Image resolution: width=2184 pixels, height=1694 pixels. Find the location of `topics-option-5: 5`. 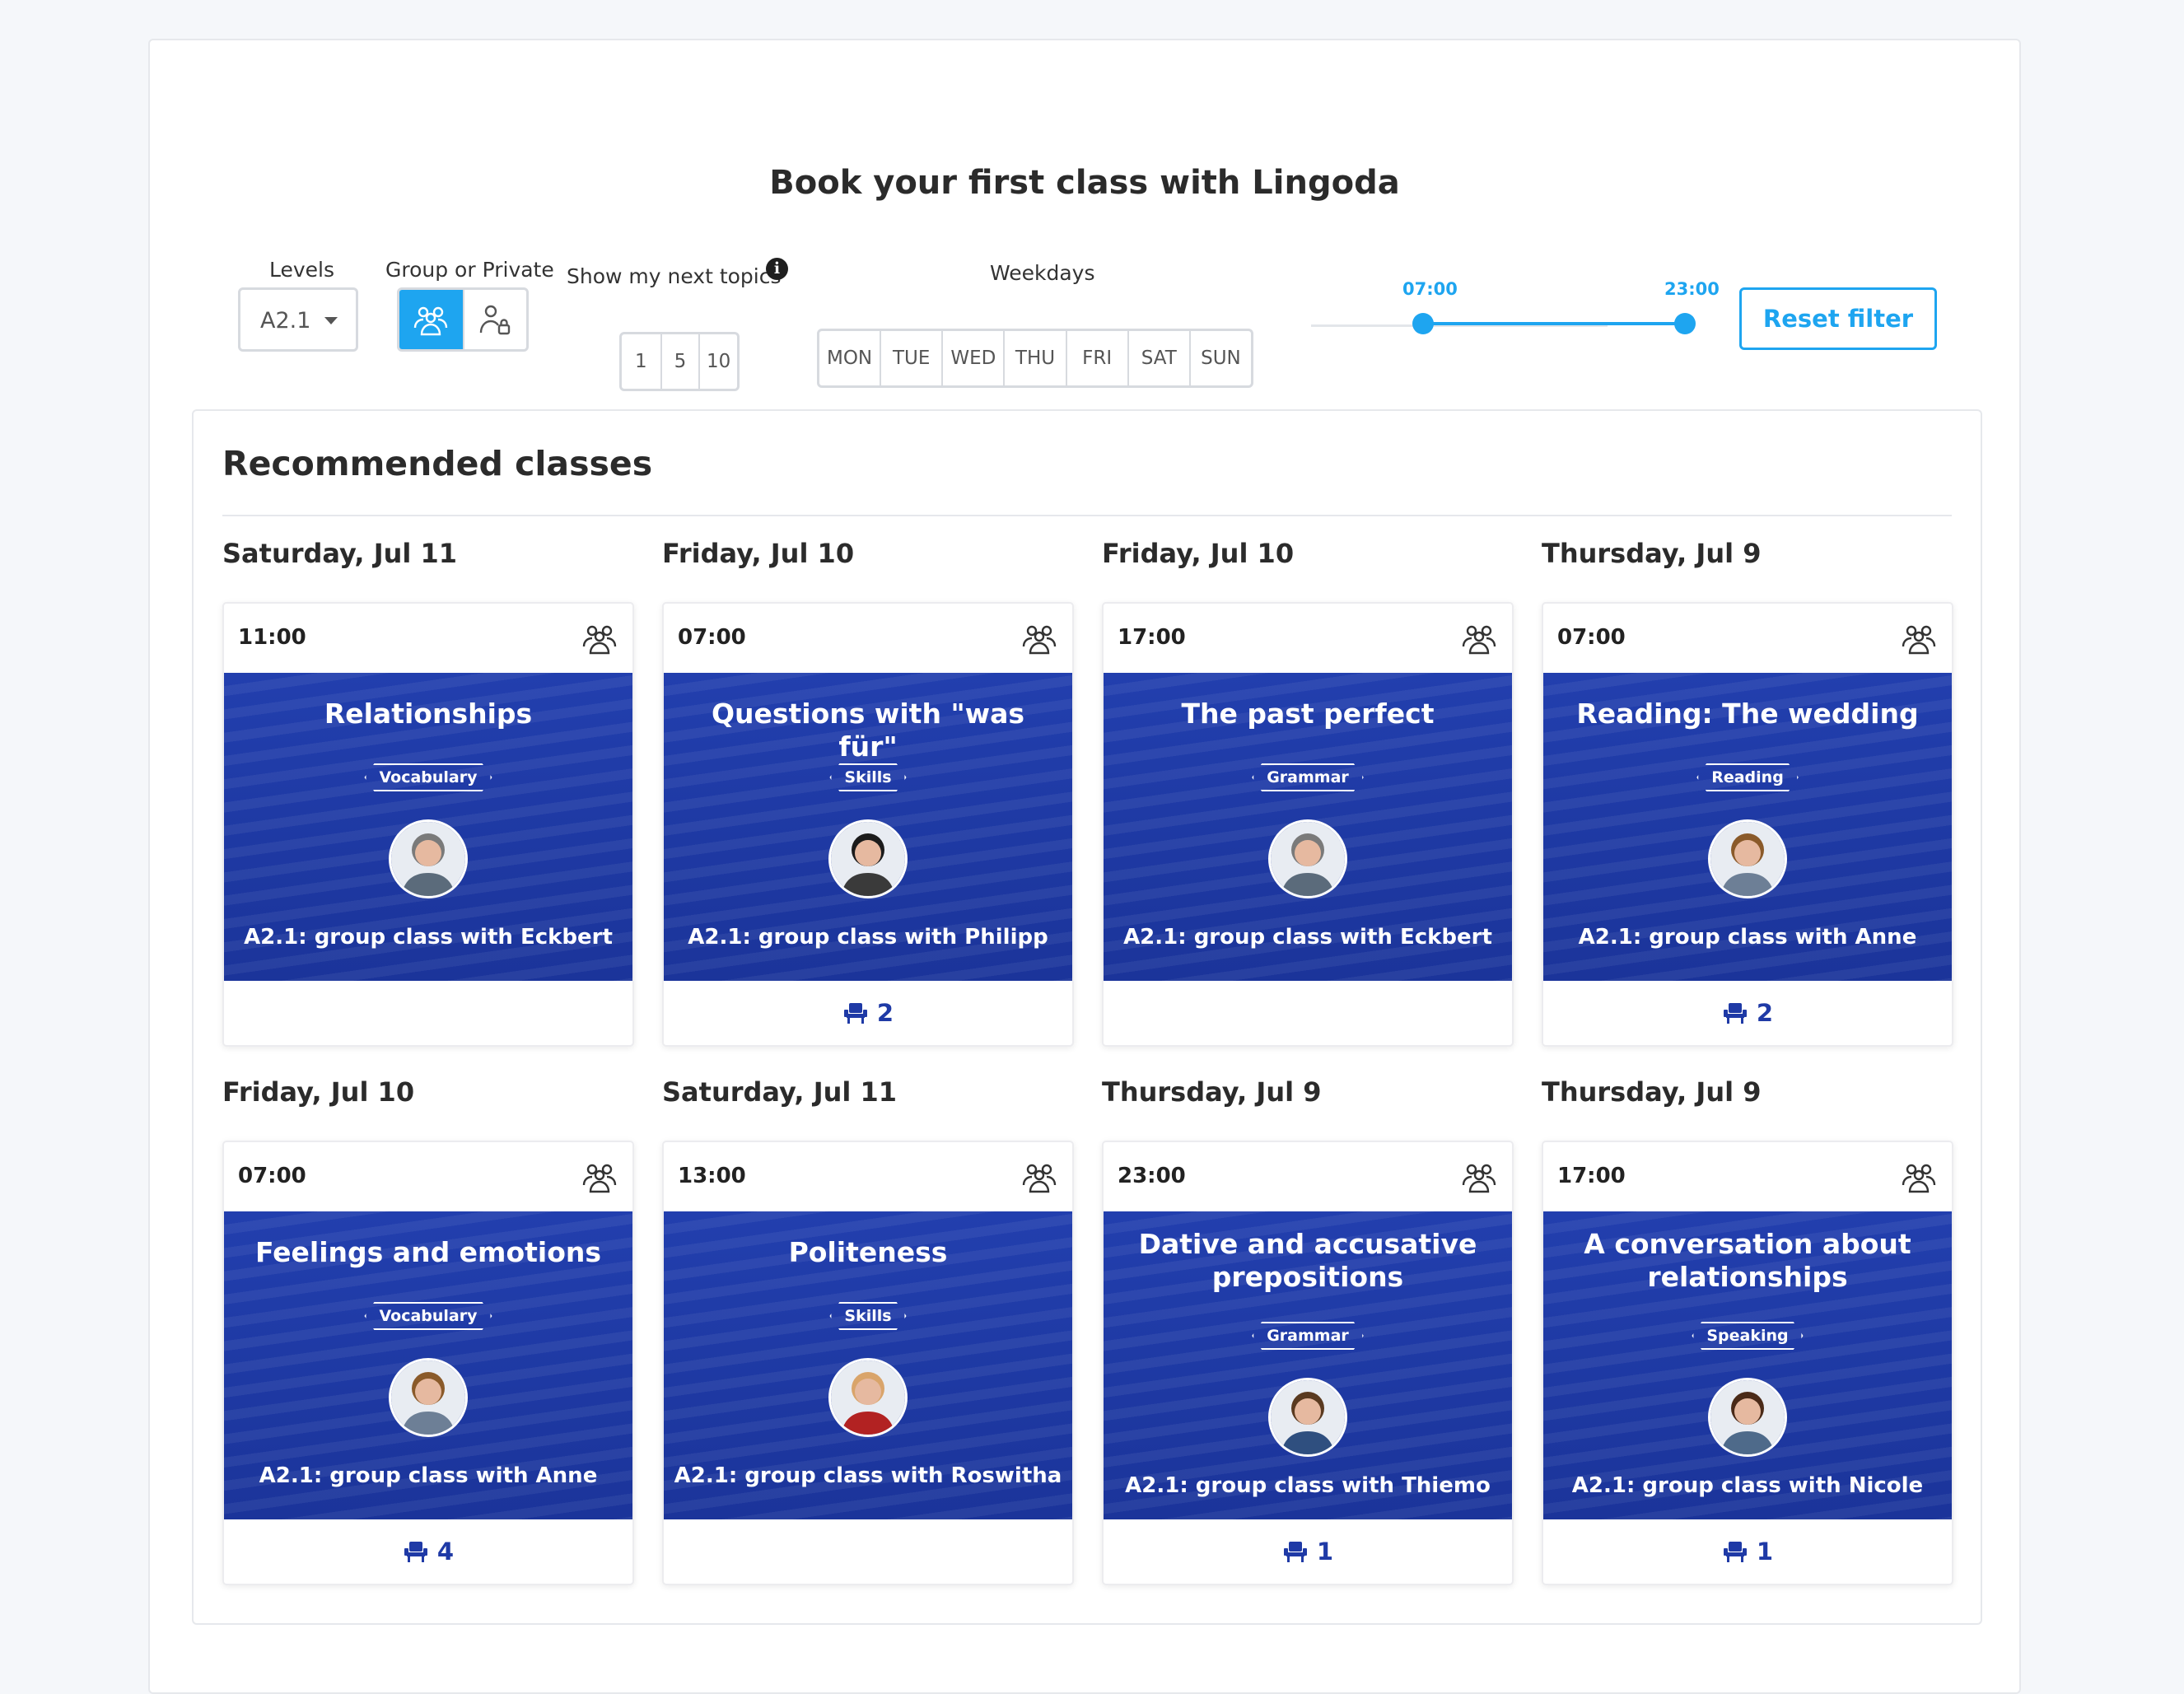

topics-option-5: 5 is located at coordinates (679, 361).